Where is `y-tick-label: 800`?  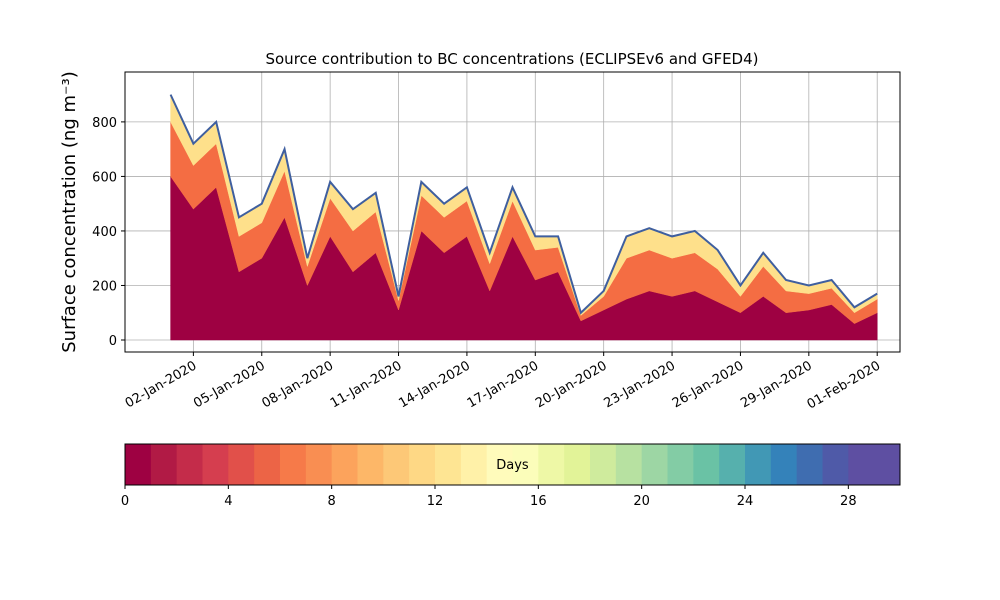 y-tick-label: 800 is located at coordinates (104, 123).